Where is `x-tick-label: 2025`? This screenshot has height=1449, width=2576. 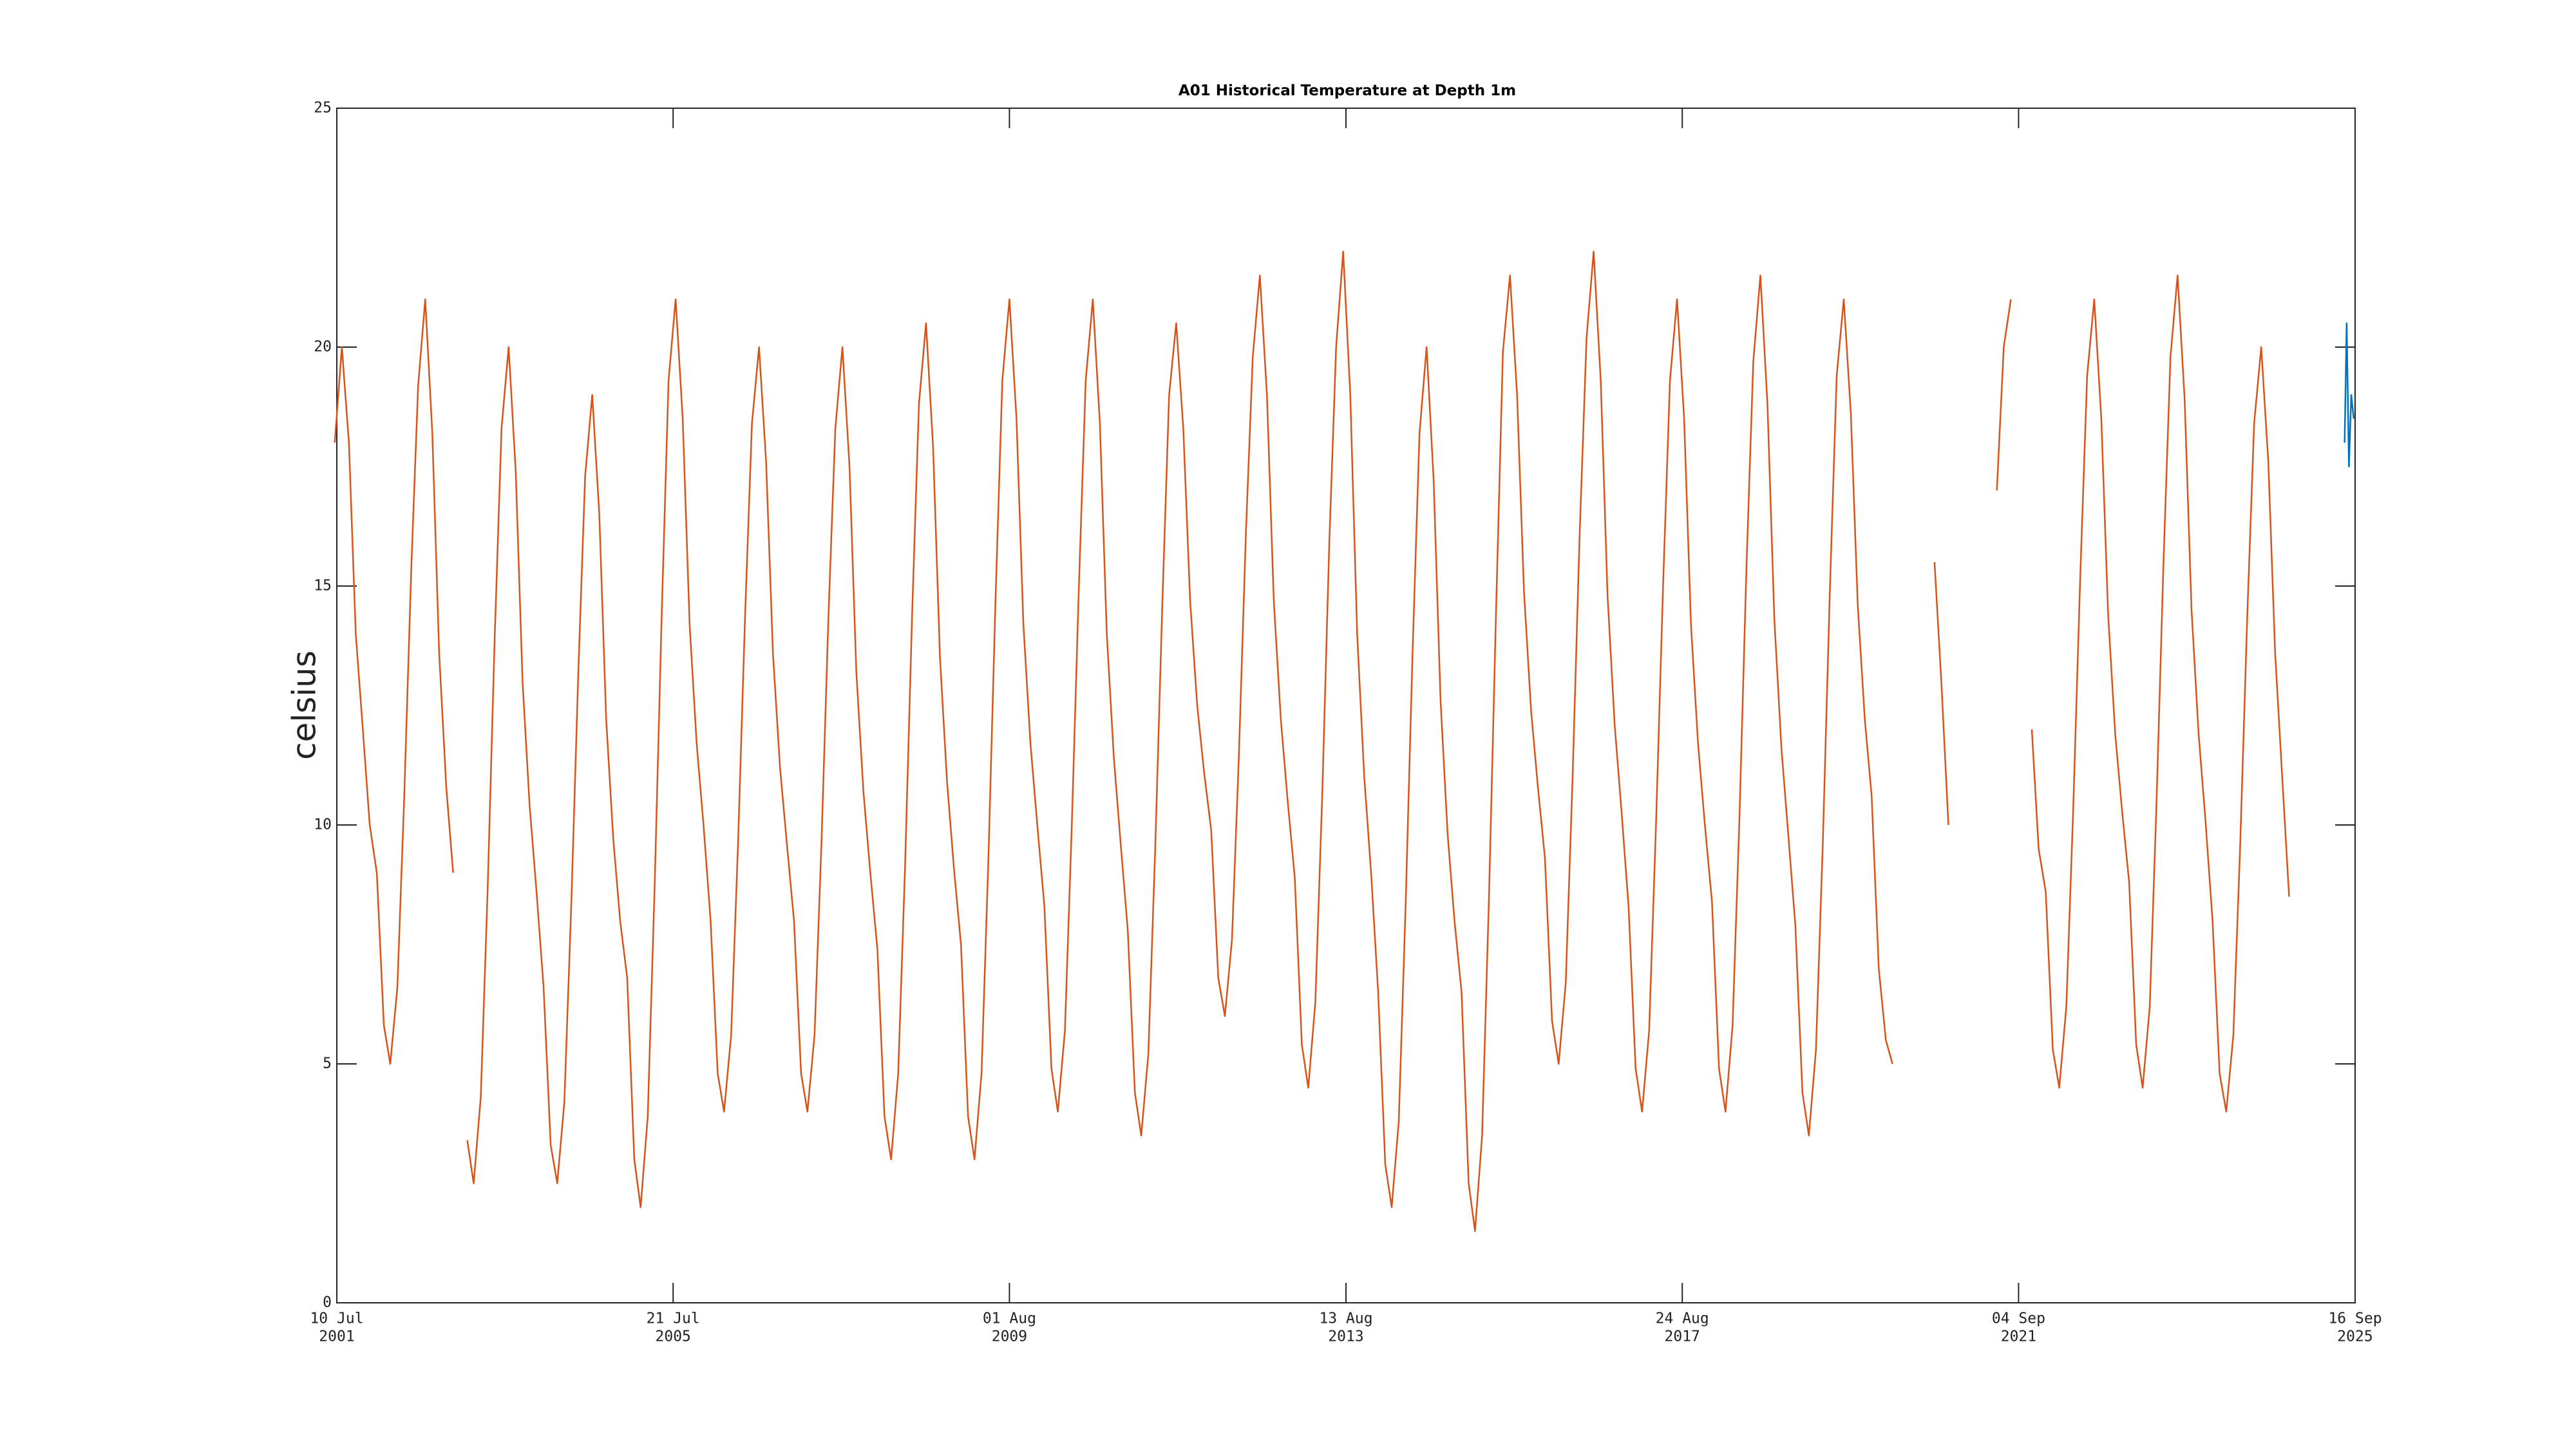 x-tick-label: 2025 is located at coordinates (2355, 1337).